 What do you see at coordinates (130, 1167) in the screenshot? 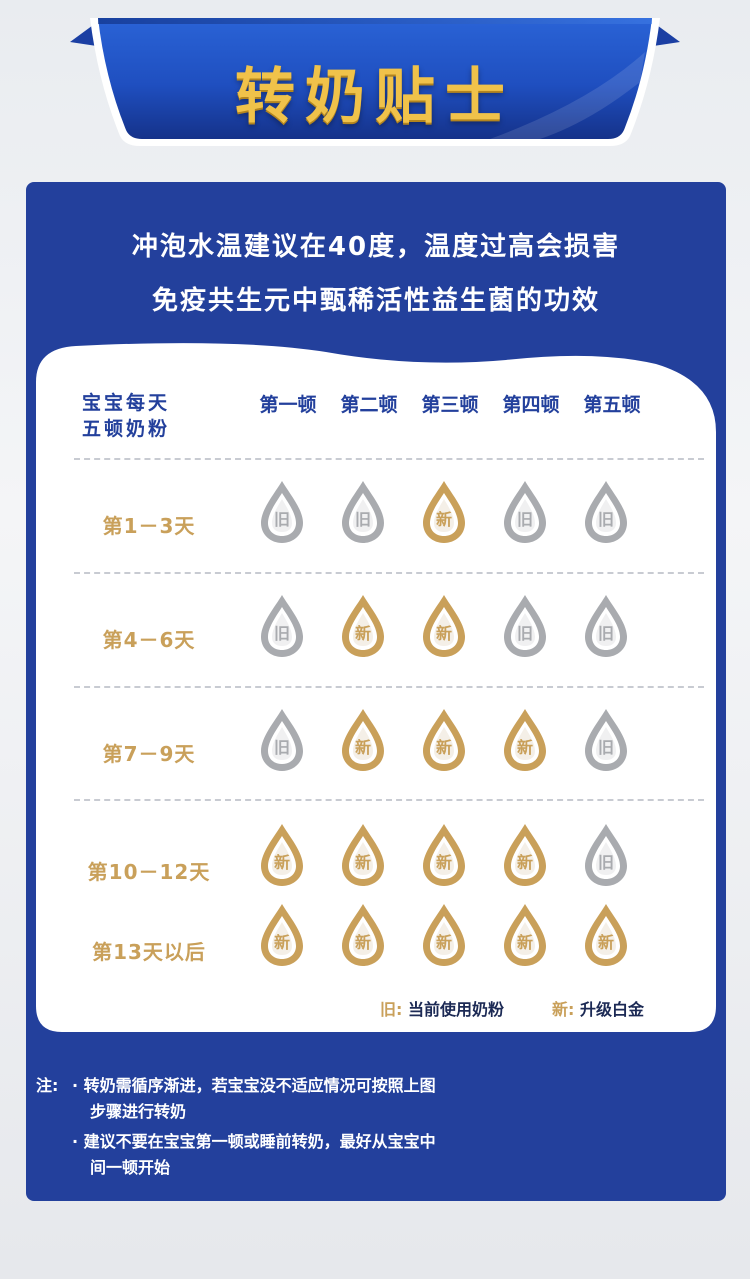
I see `note-2-line-2: 间一顿开始` at bounding box center [130, 1167].